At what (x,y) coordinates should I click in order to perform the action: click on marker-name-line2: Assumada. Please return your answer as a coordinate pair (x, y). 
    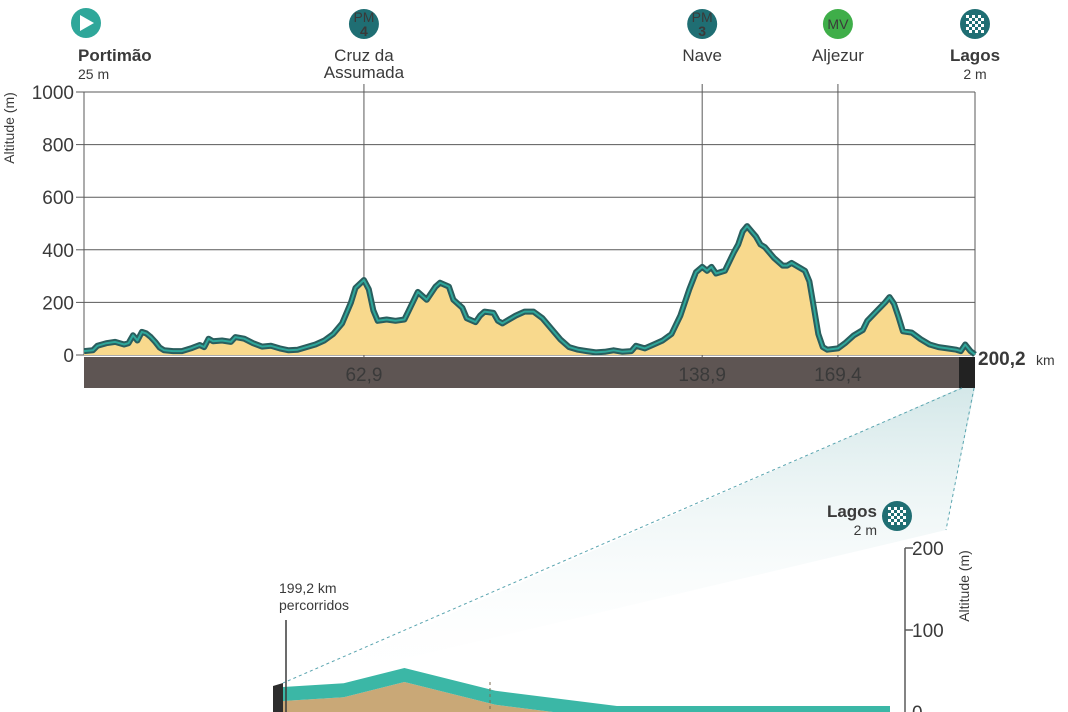
    Looking at the image, I should click on (364, 72).